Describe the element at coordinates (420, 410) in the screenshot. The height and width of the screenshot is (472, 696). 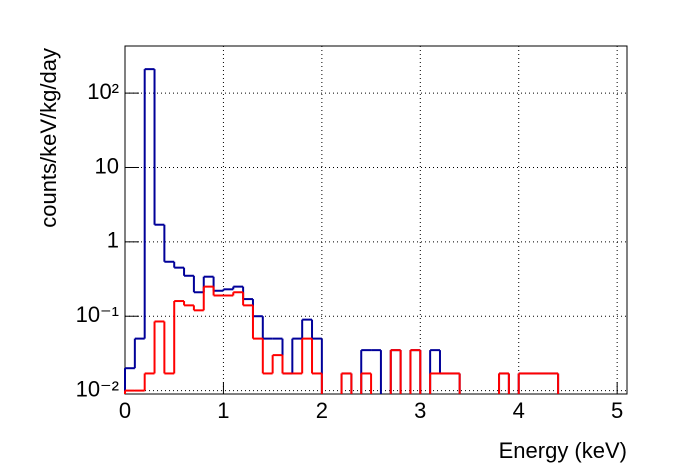
I see `x-tick-label: 3` at that location.